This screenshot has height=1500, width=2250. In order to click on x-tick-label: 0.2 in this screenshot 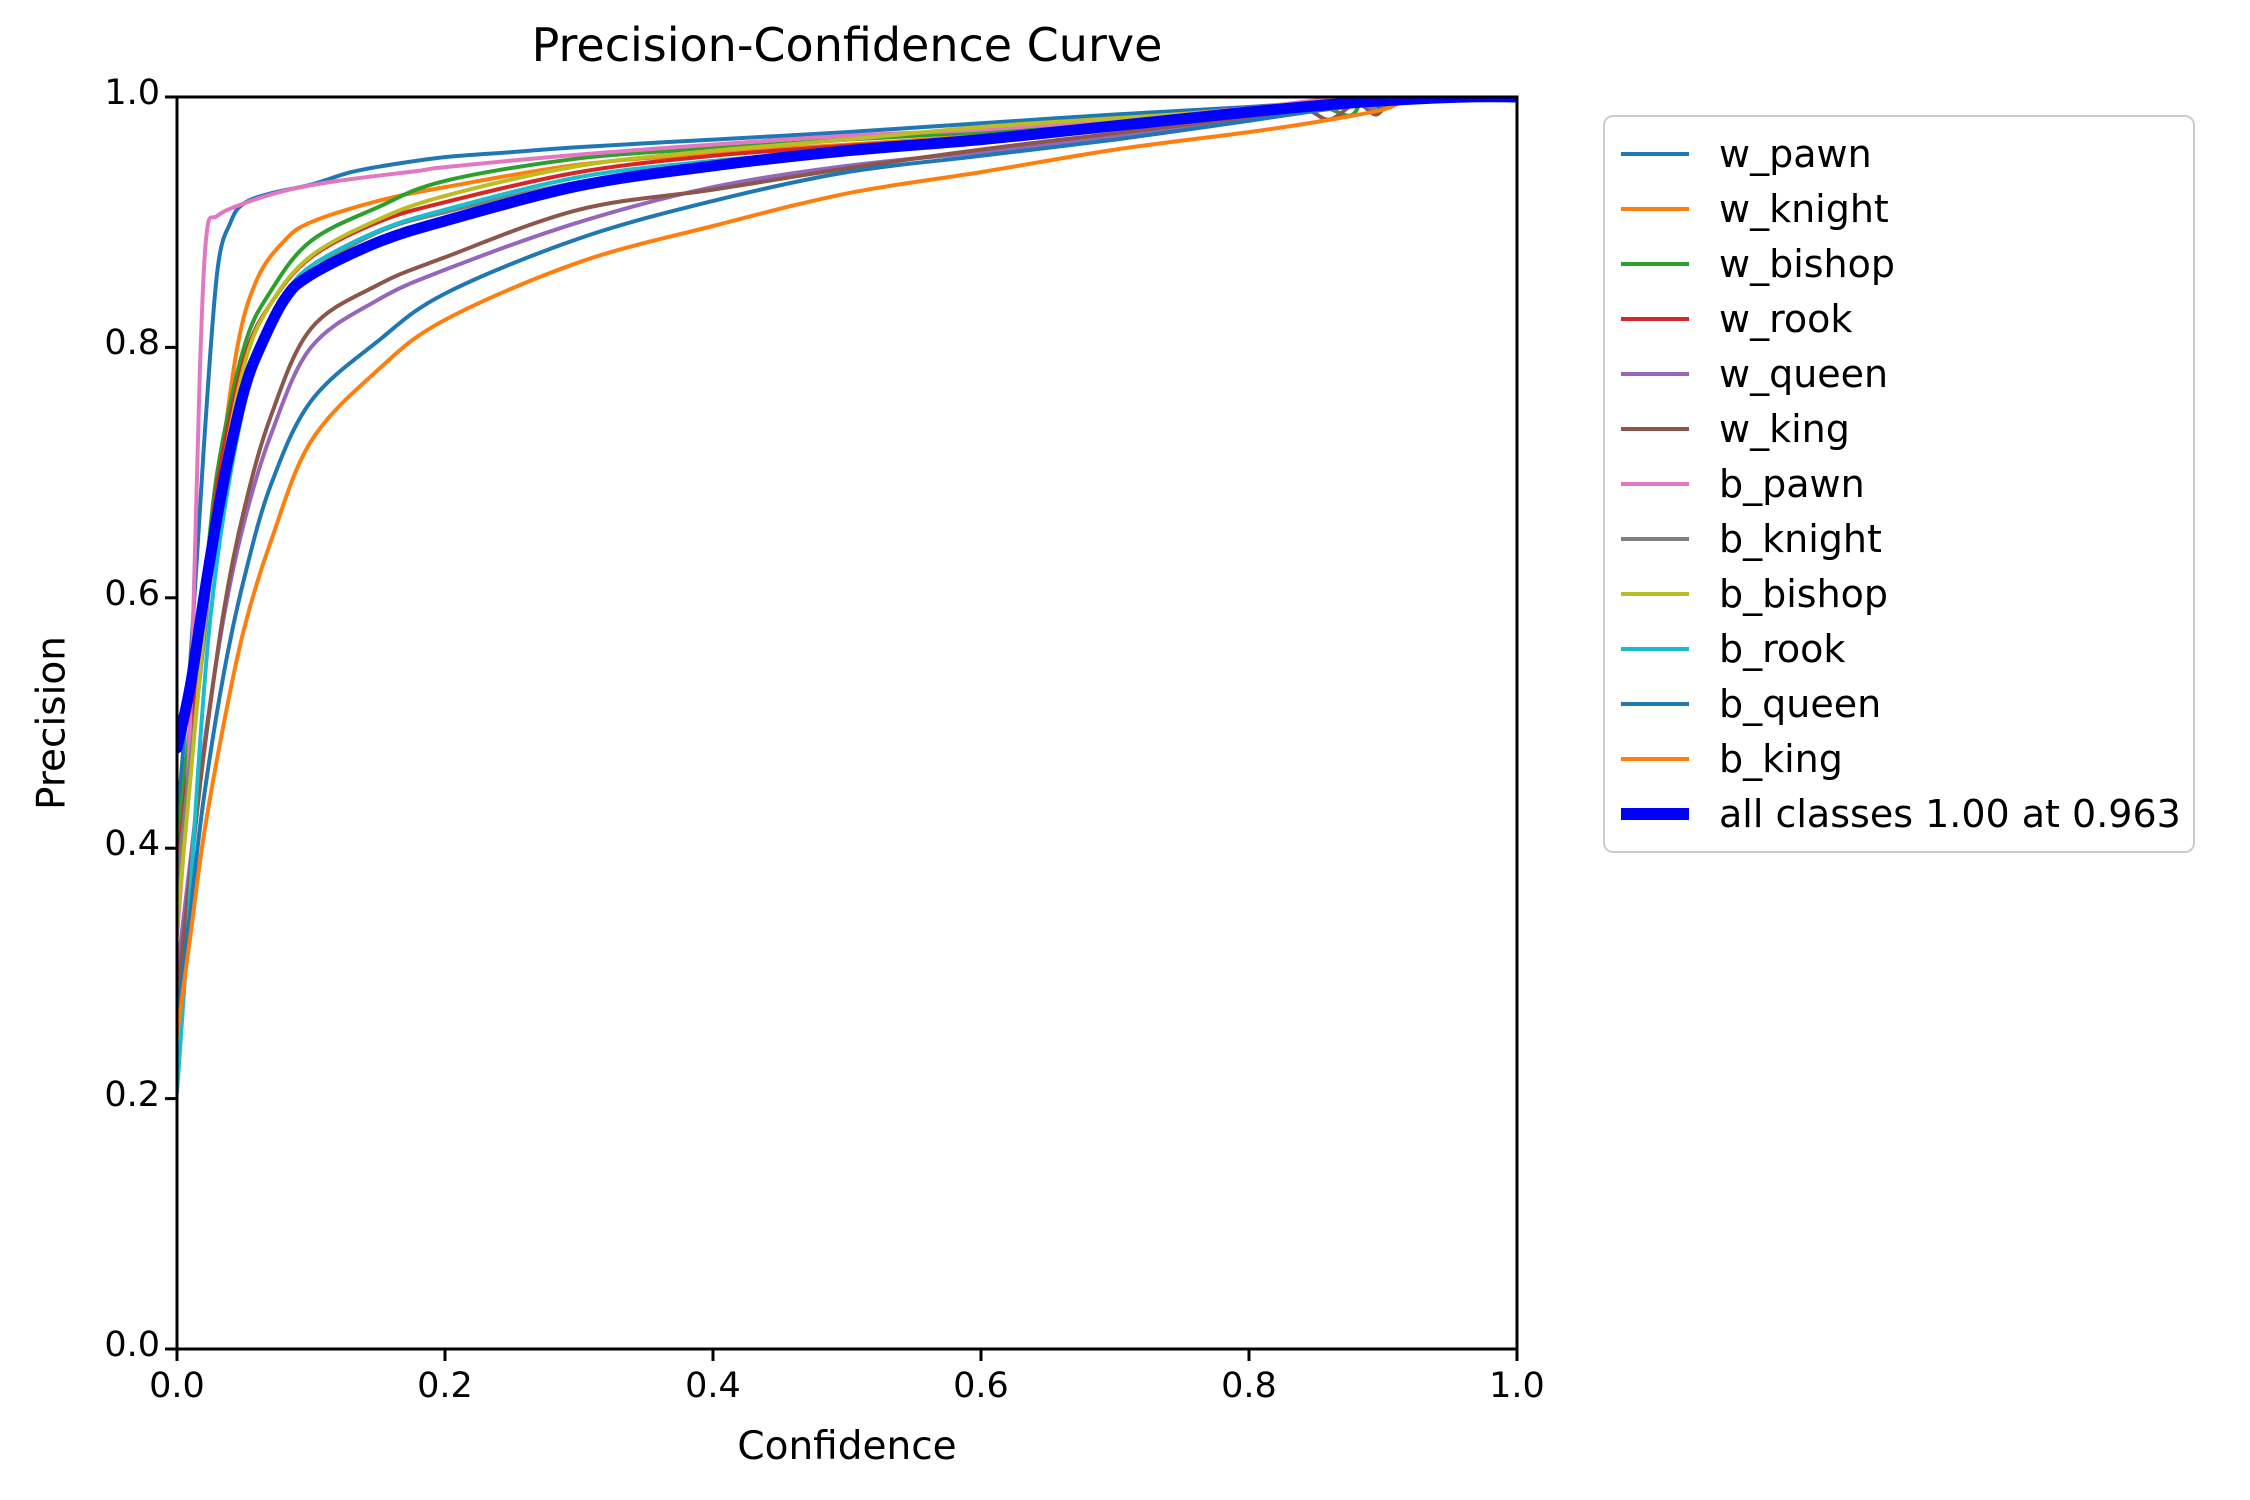, I will do `click(445, 1386)`.